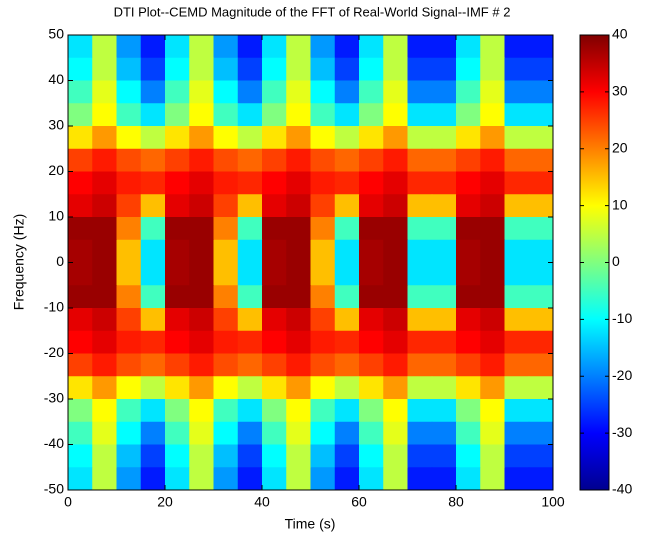  I want to click on y-tick-label: -20, so click(54, 352).